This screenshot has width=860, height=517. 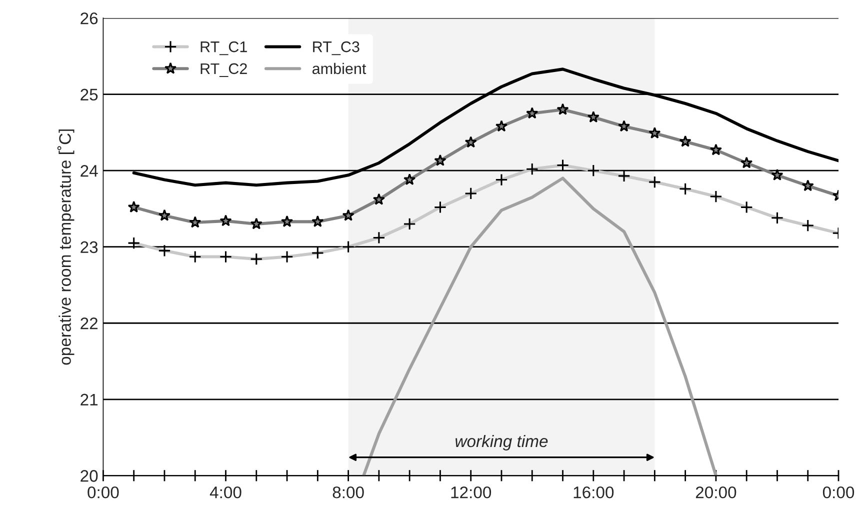 I want to click on x-tick-label: 16:00, so click(x=594, y=492).